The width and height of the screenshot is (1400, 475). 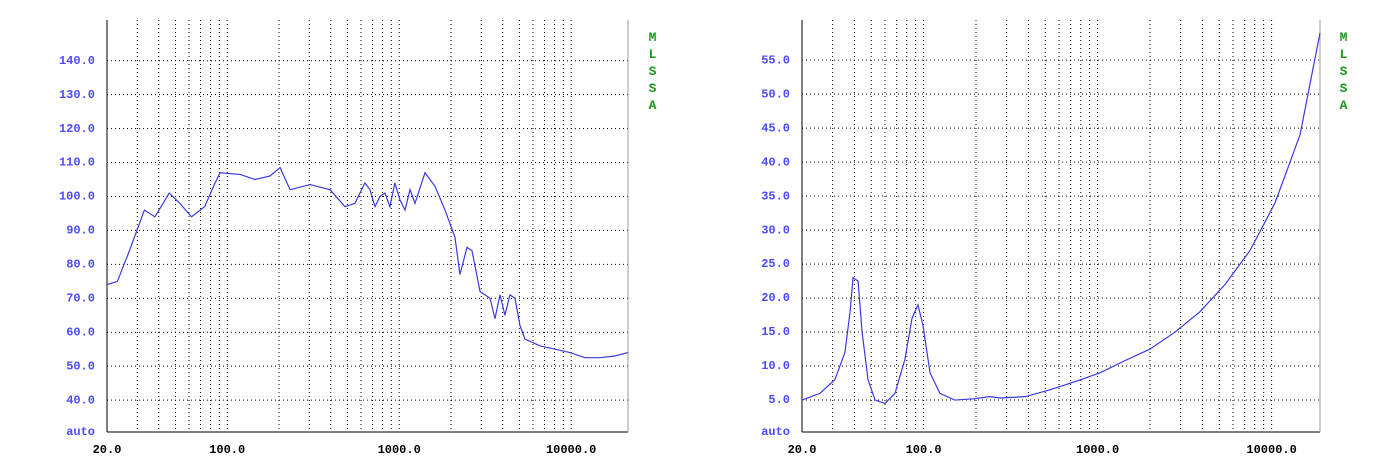 What do you see at coordinates (775, 332) in the screenshot?
I see `y-tick-label: 15.0` at bounding box center [775, 332].